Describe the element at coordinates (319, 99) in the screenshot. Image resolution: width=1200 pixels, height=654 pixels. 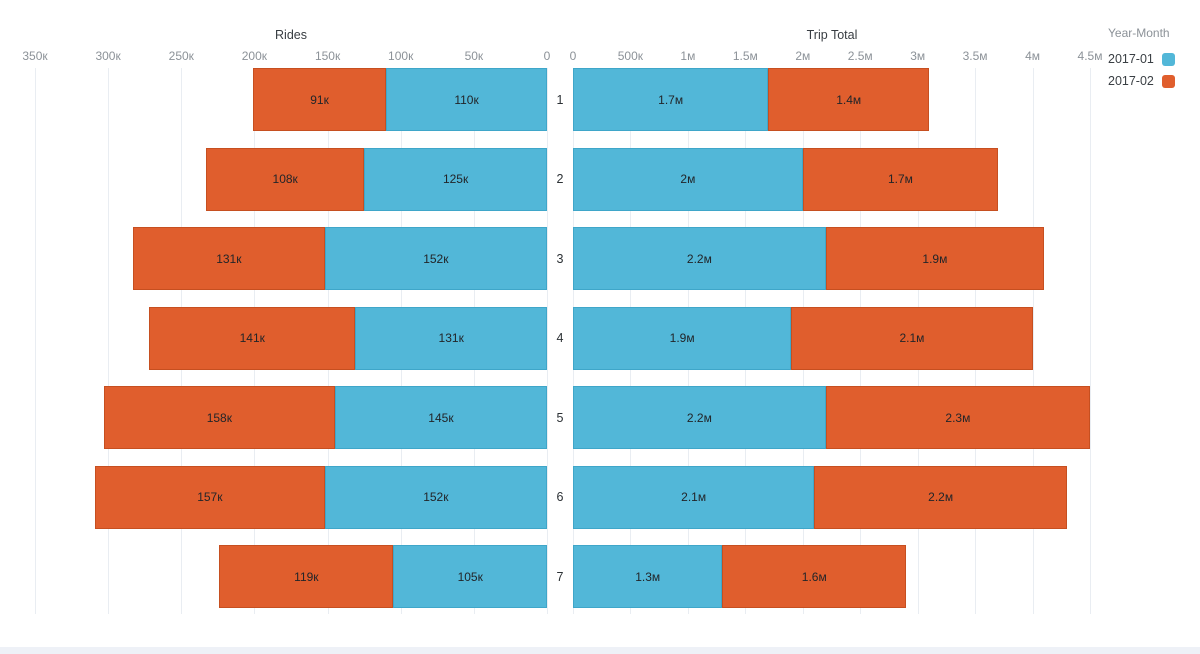
I see `bar-segment-2017-02: 91к` at that location.